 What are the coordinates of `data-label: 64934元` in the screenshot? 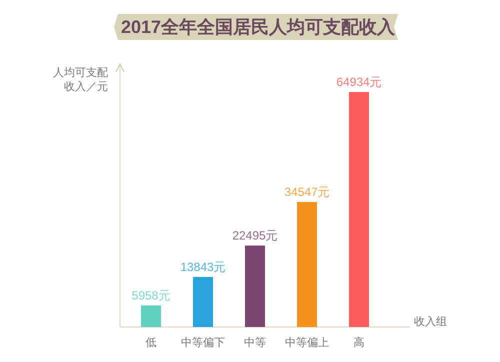 It's located at (359, 82).